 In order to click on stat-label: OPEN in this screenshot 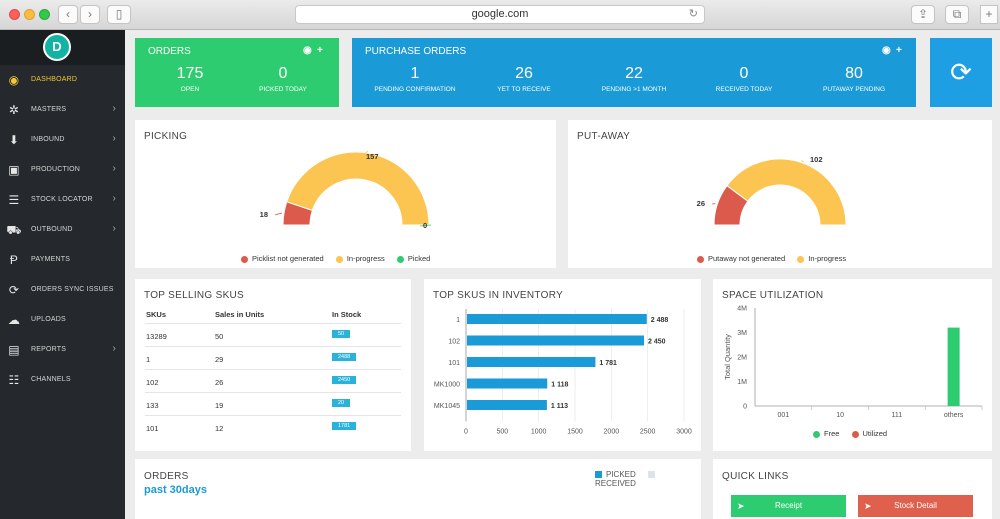, I will do `click(190, 89)`.